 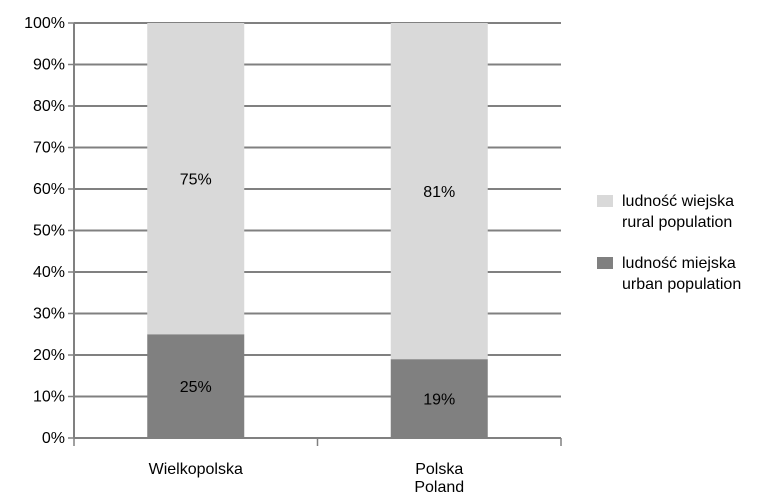 I want to click on x-tick-label-line: Wielkopolska, so click(x=196, y=469).